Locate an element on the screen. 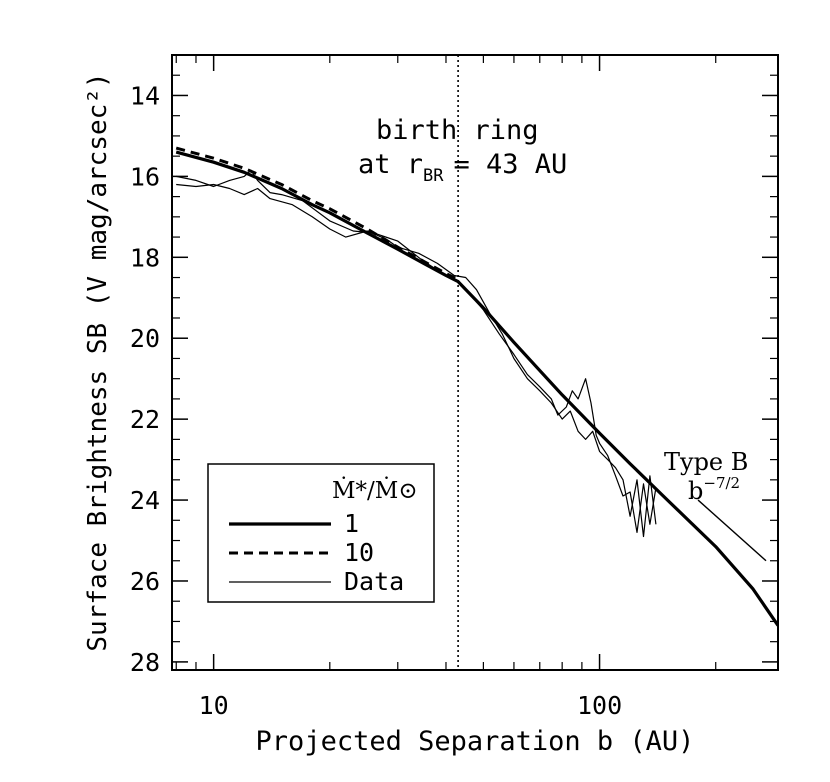 The width and height of the screenshot is (830, 782). legend-box is located at coordinates (321, 533).